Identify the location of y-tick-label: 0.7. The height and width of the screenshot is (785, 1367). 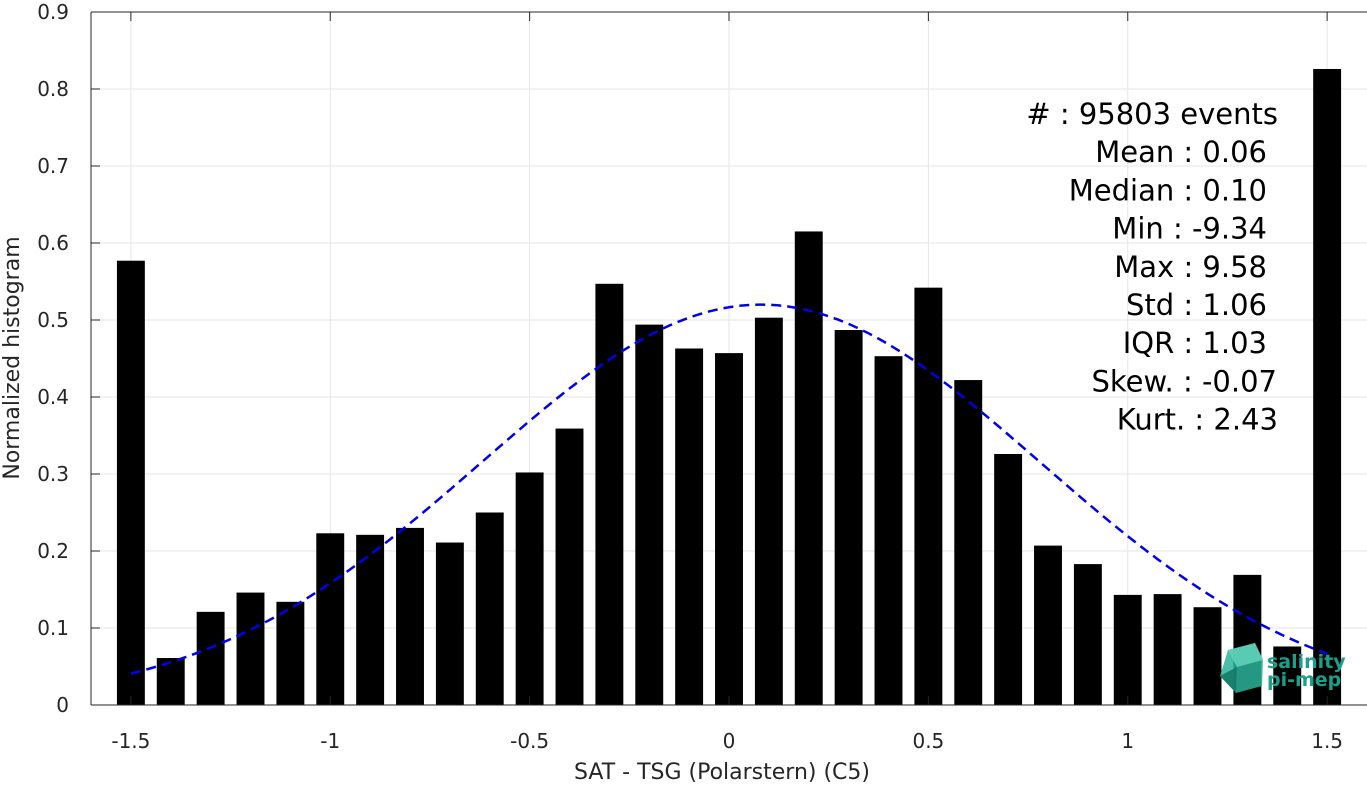
(53, 166).